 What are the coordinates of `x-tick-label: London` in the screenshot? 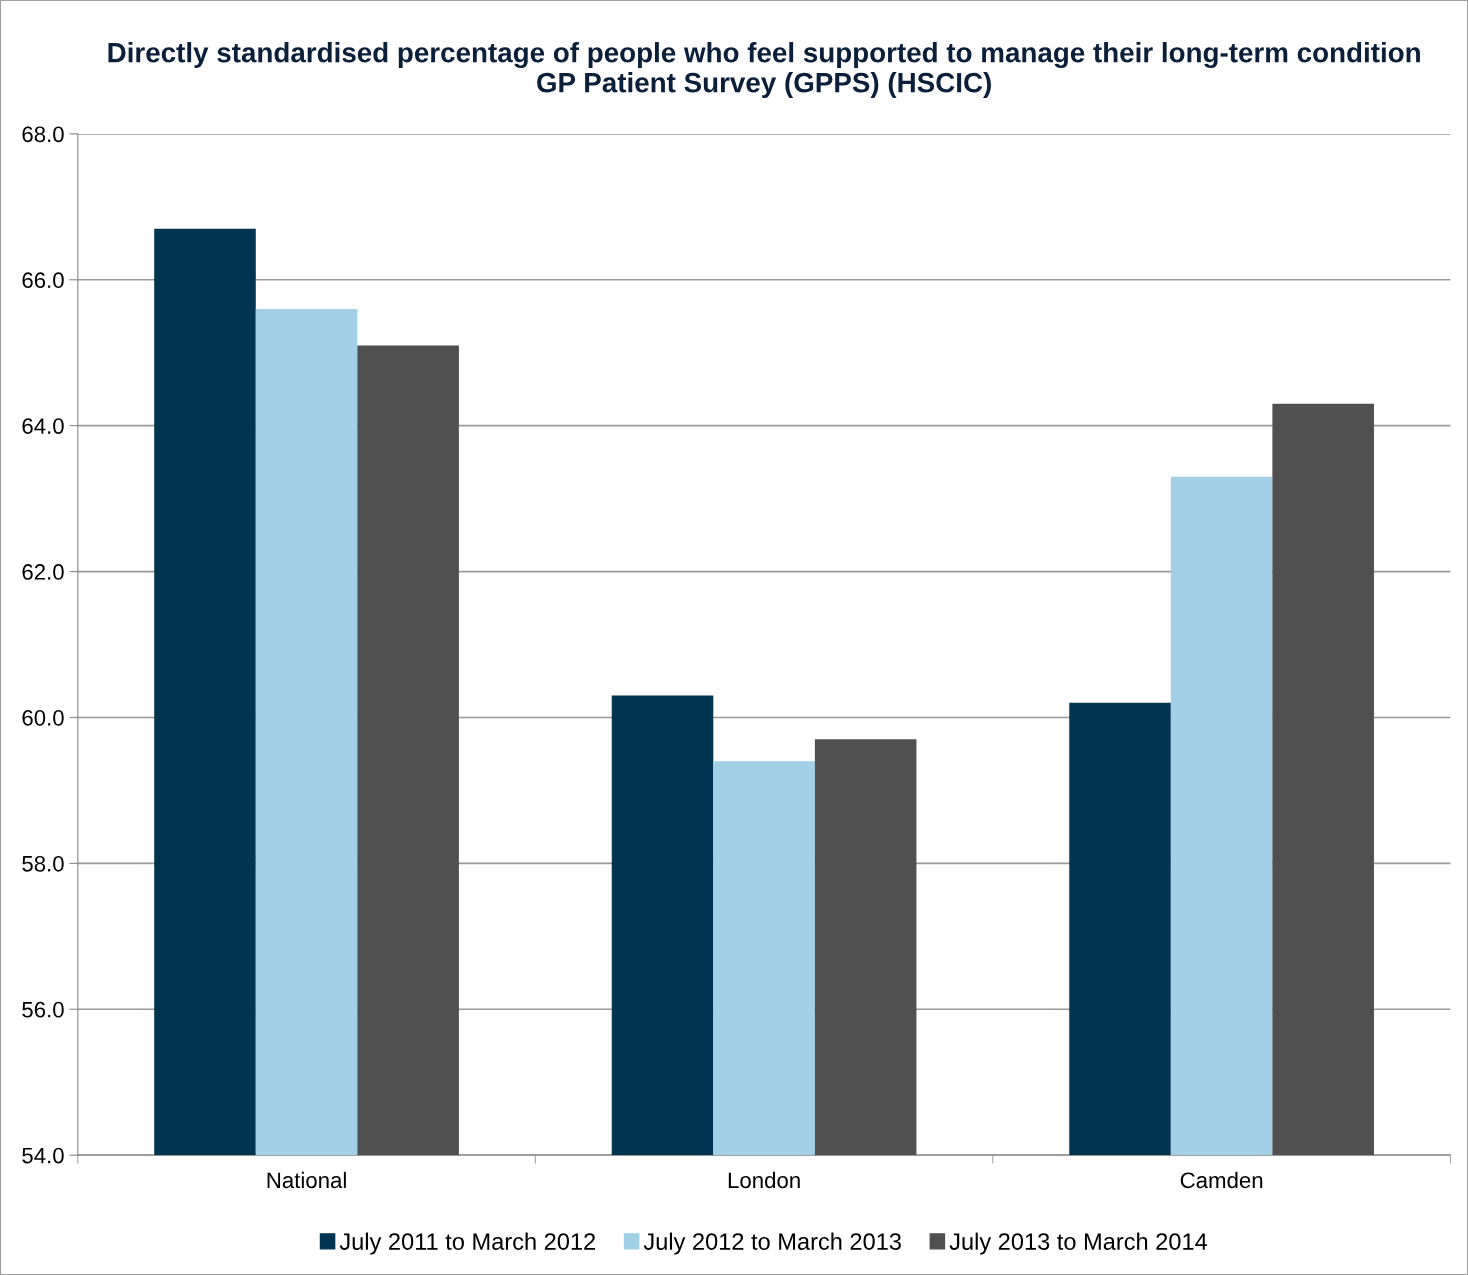 It's located at (764, 1180).